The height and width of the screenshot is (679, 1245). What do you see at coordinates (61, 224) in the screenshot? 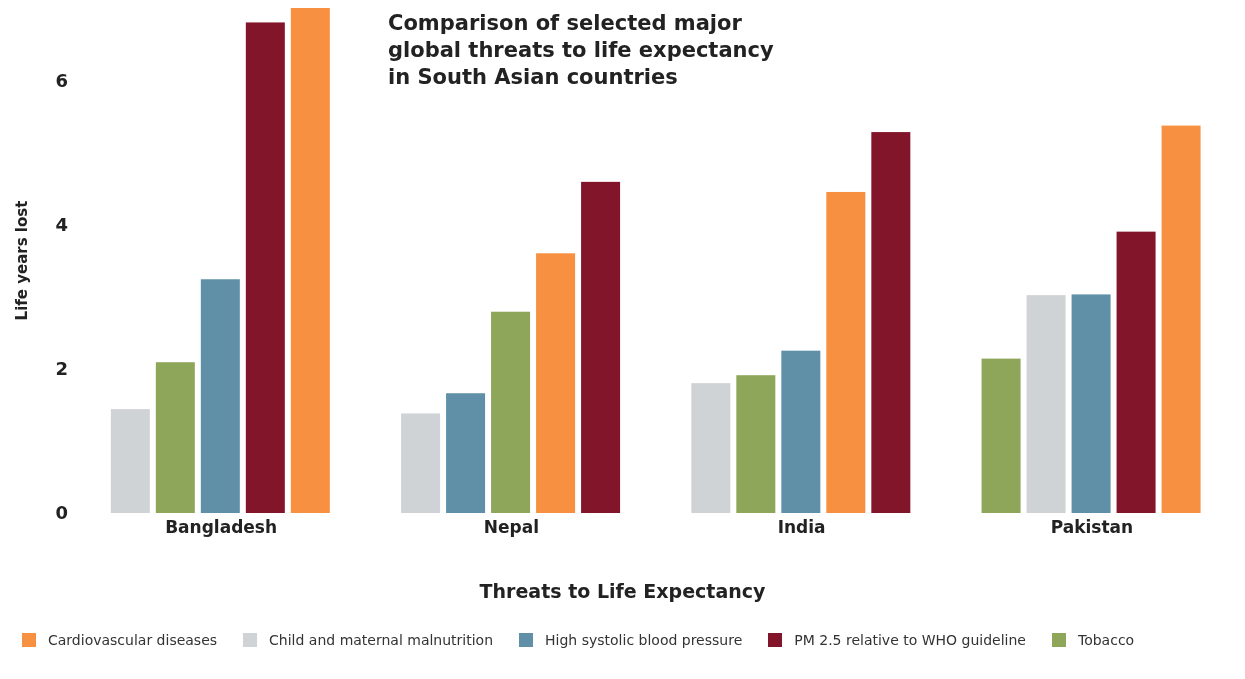
I see `y-tick-label: 4` at bounding box center [61, 224].